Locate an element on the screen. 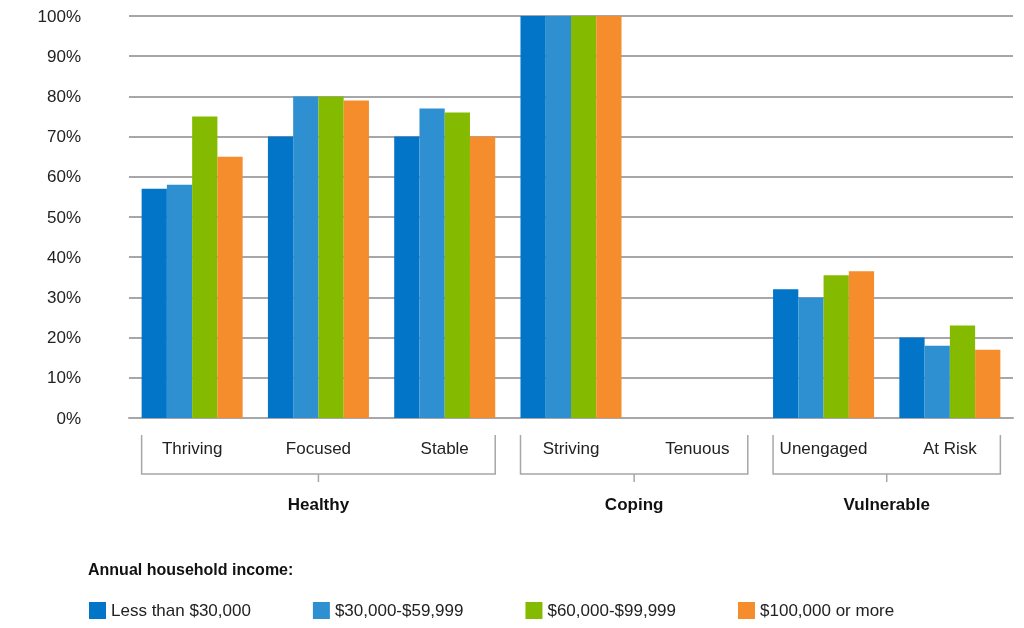  x-tick-label: Focused is located at coordinates (318, 448).